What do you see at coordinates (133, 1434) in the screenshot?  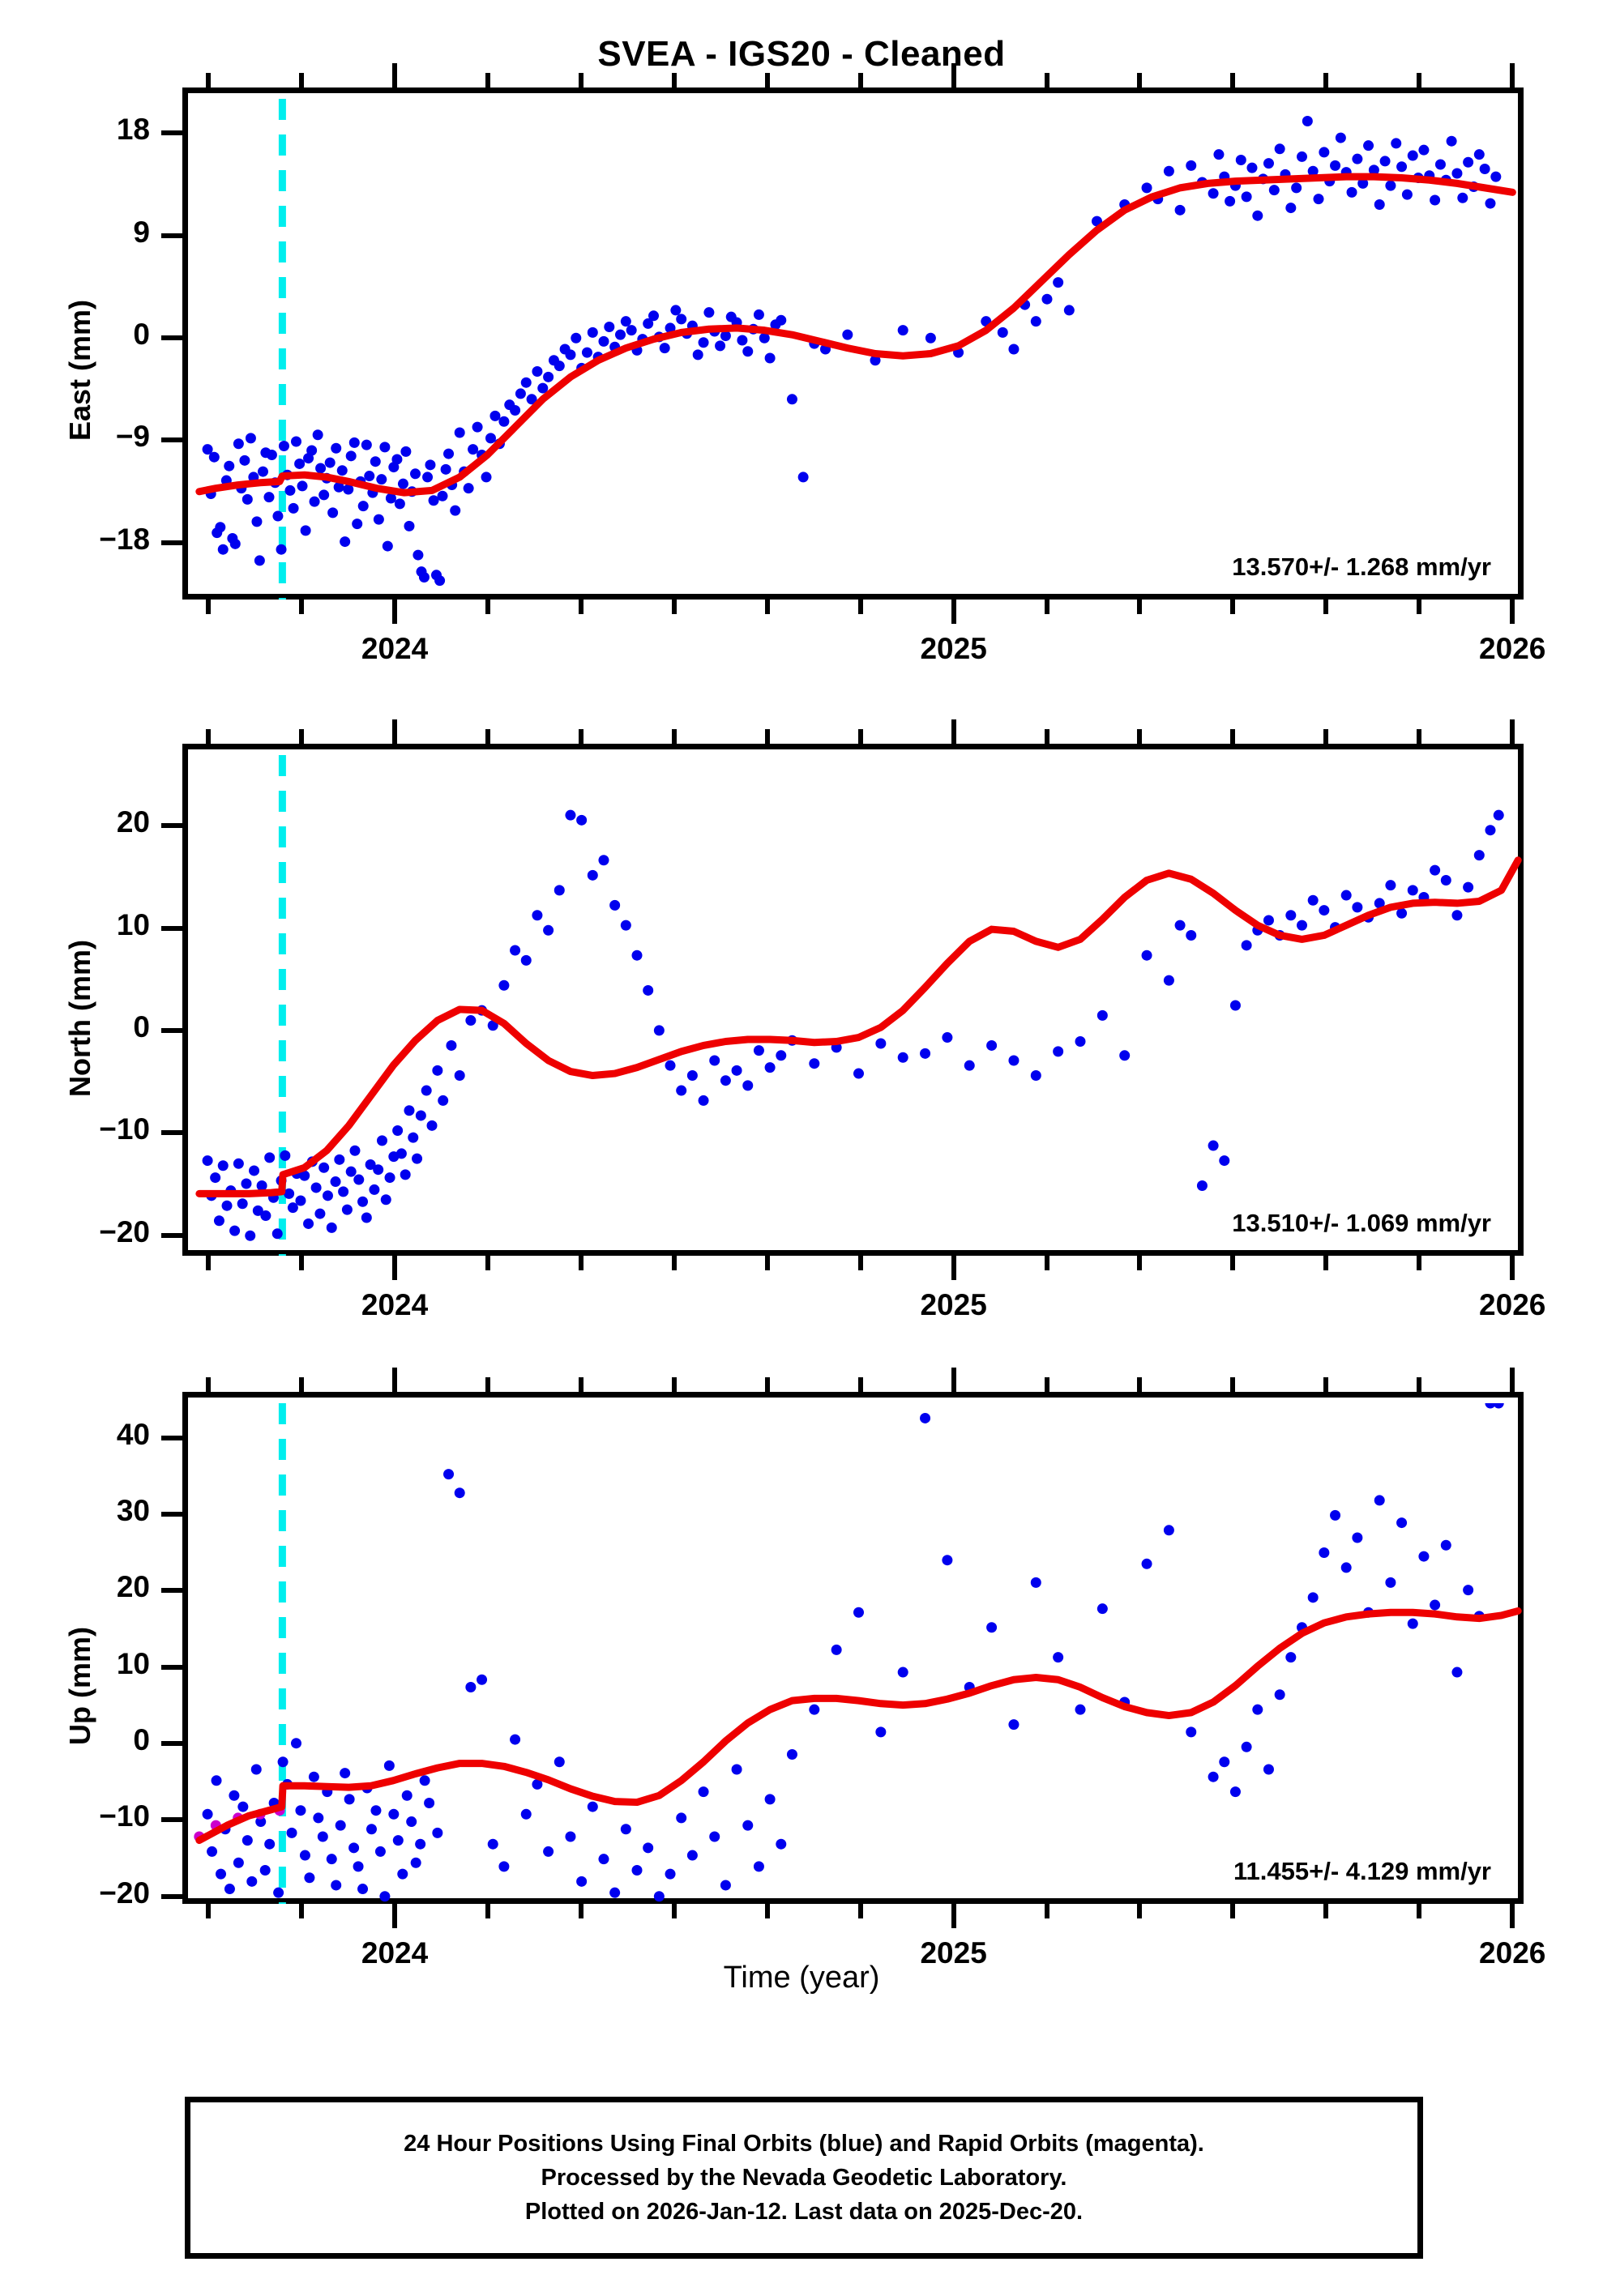 I see `y-tick-label-up-6: 40` at bounding box center [133, 1434].